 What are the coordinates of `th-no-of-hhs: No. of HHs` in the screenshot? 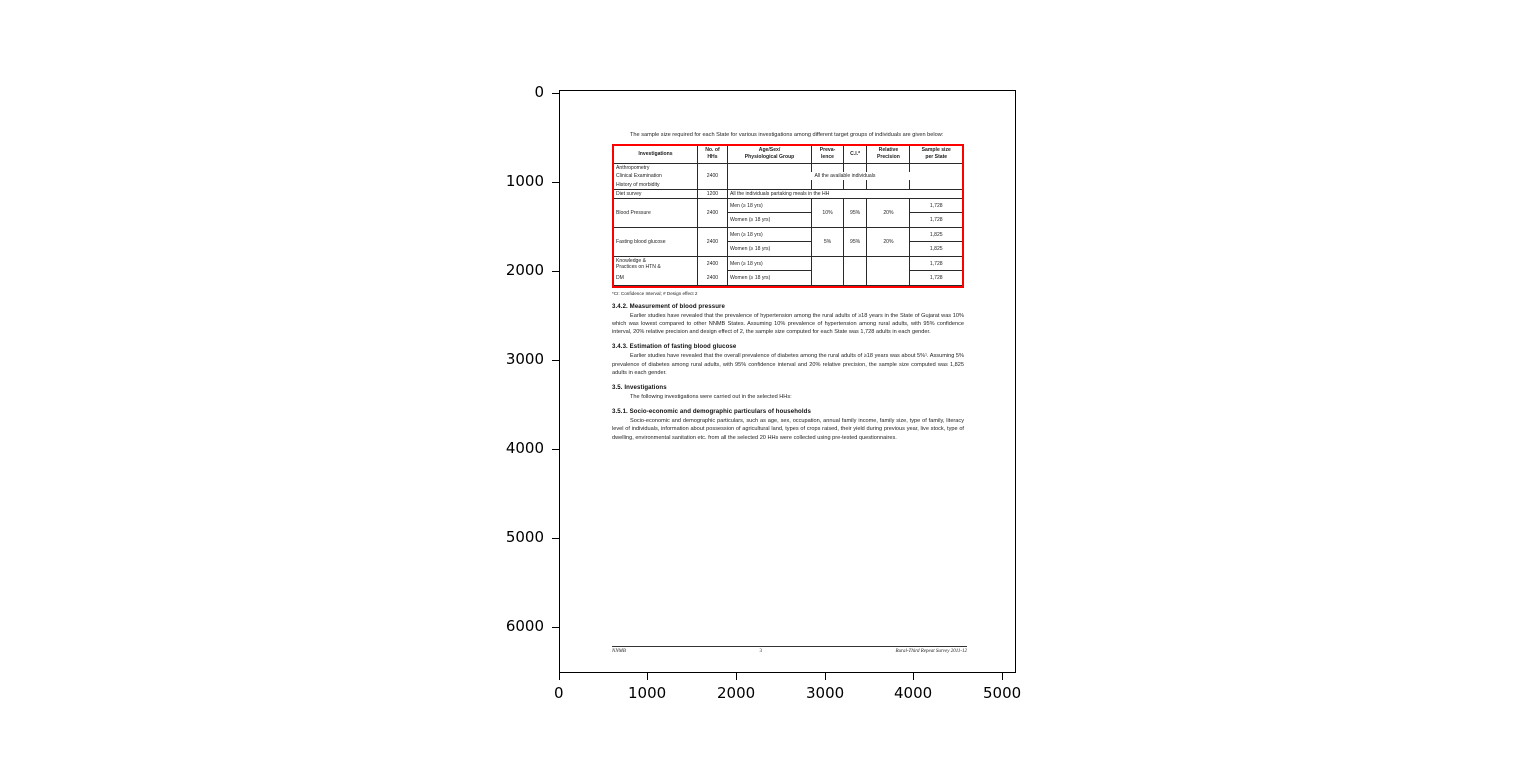 It's located at (712, 155).